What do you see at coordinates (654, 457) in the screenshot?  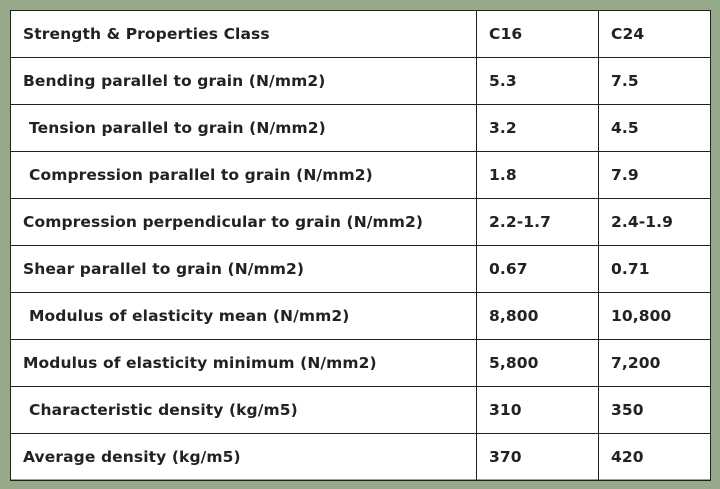 I see `c24-value-cell: 420` at bounding box center [654, 457].